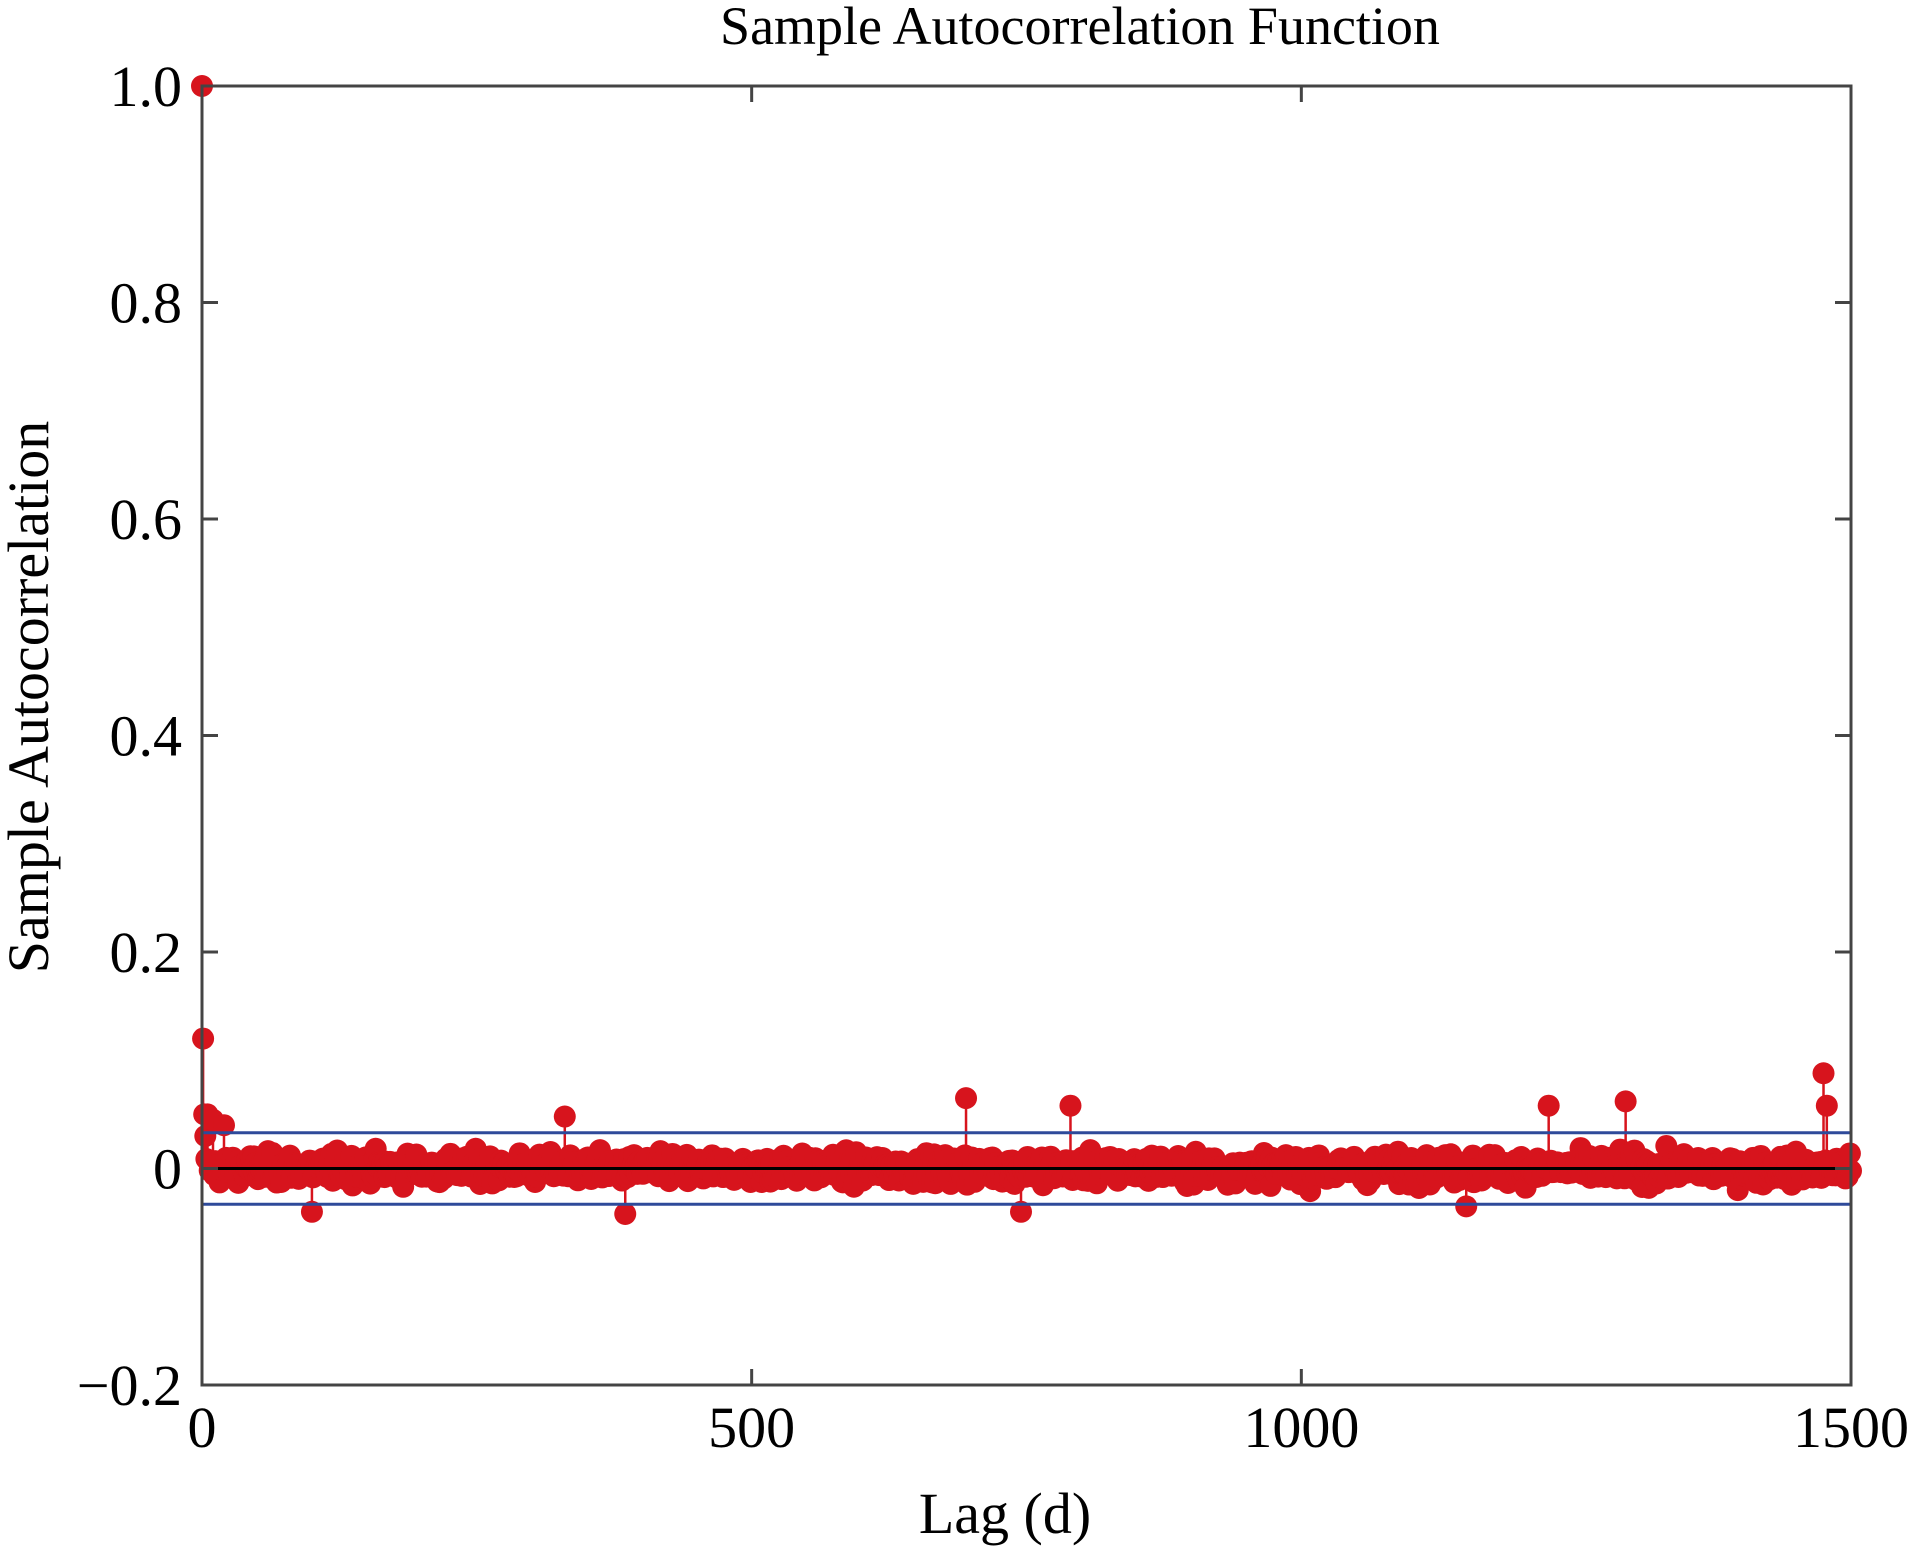 This screenshot has width=1915, height=1547. I want to click on y-tick-label: −0.2, so click(129, 1385).